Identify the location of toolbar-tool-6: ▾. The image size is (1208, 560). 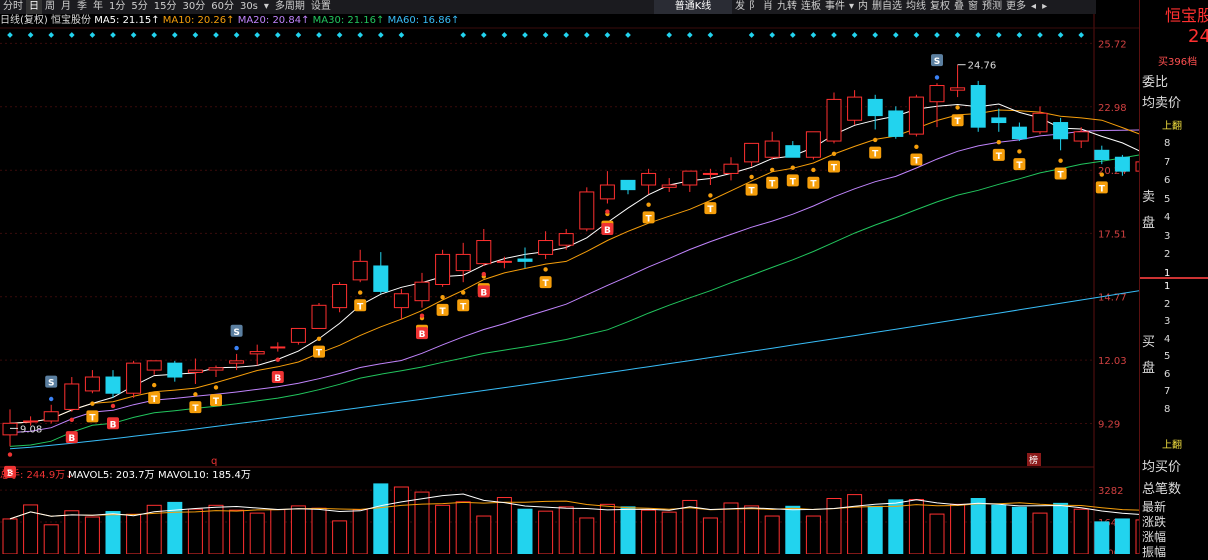
(852, 6).